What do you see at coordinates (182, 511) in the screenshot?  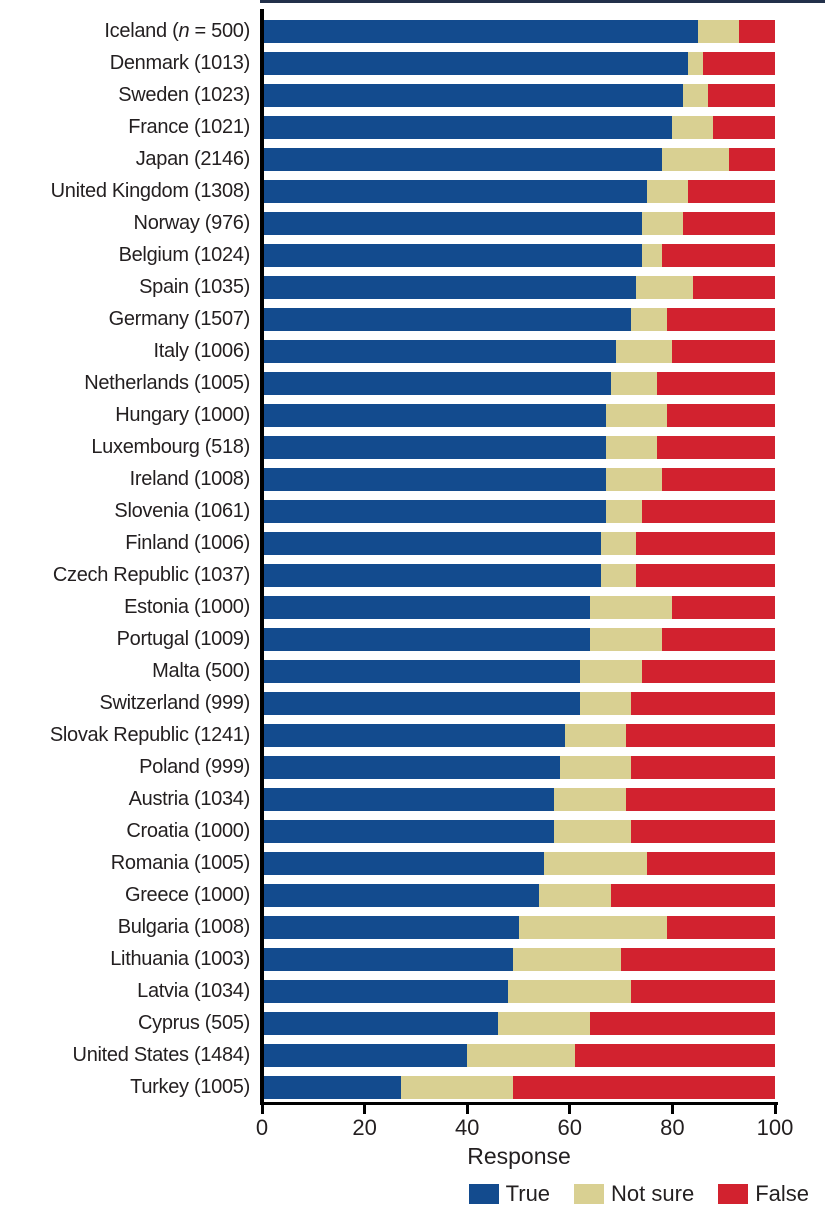 I see `country-label: Slovenia (1061)` at bounding box center [182, 511].